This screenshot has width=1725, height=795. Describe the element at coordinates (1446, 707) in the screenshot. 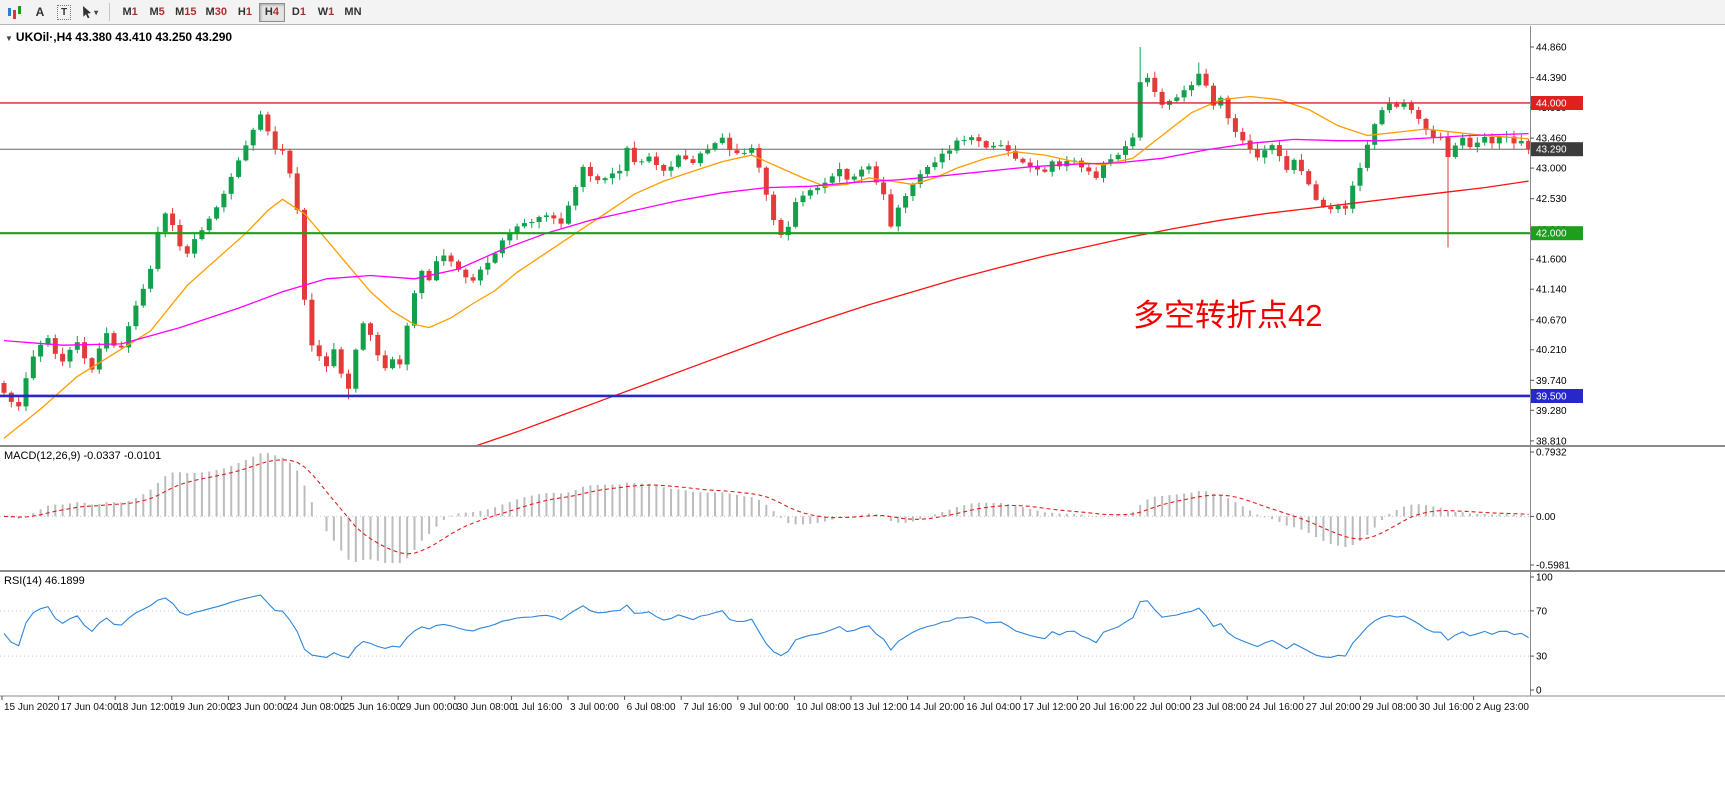

I see `svg-text: 30 Jul 16:00` at that location.